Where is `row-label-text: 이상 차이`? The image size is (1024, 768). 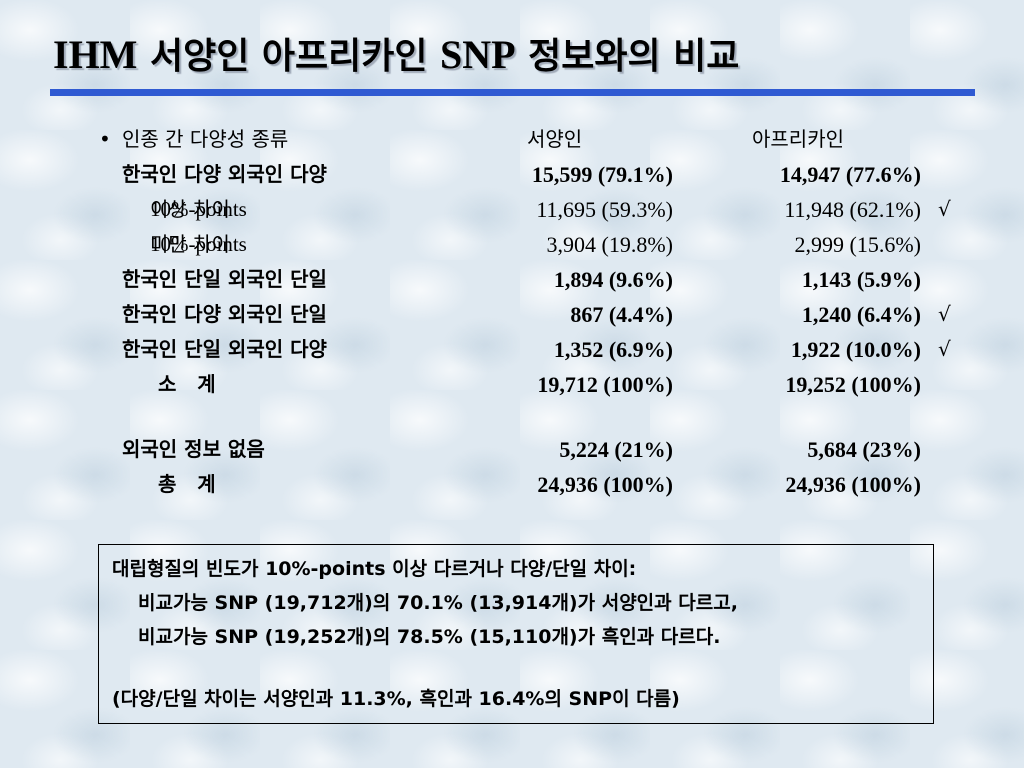 row-label-text: 이상 차이 is located at coordinates (190, 209).